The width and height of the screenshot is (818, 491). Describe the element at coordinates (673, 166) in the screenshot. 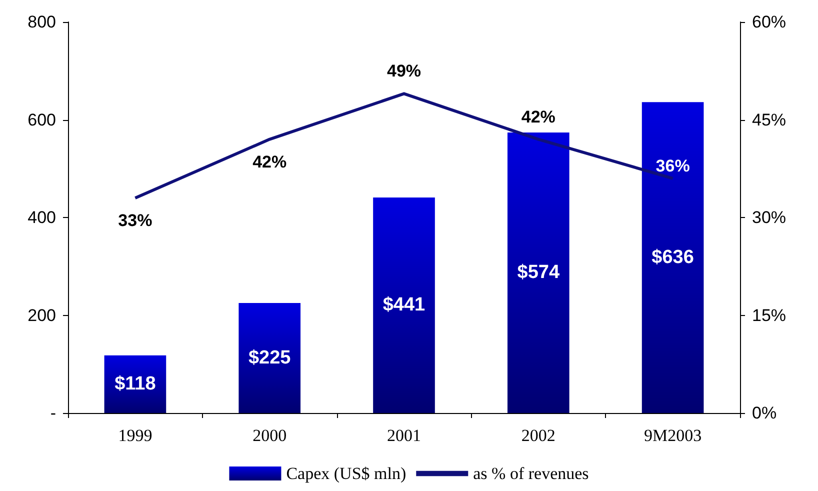

I see `data-label: 36%` at that location.